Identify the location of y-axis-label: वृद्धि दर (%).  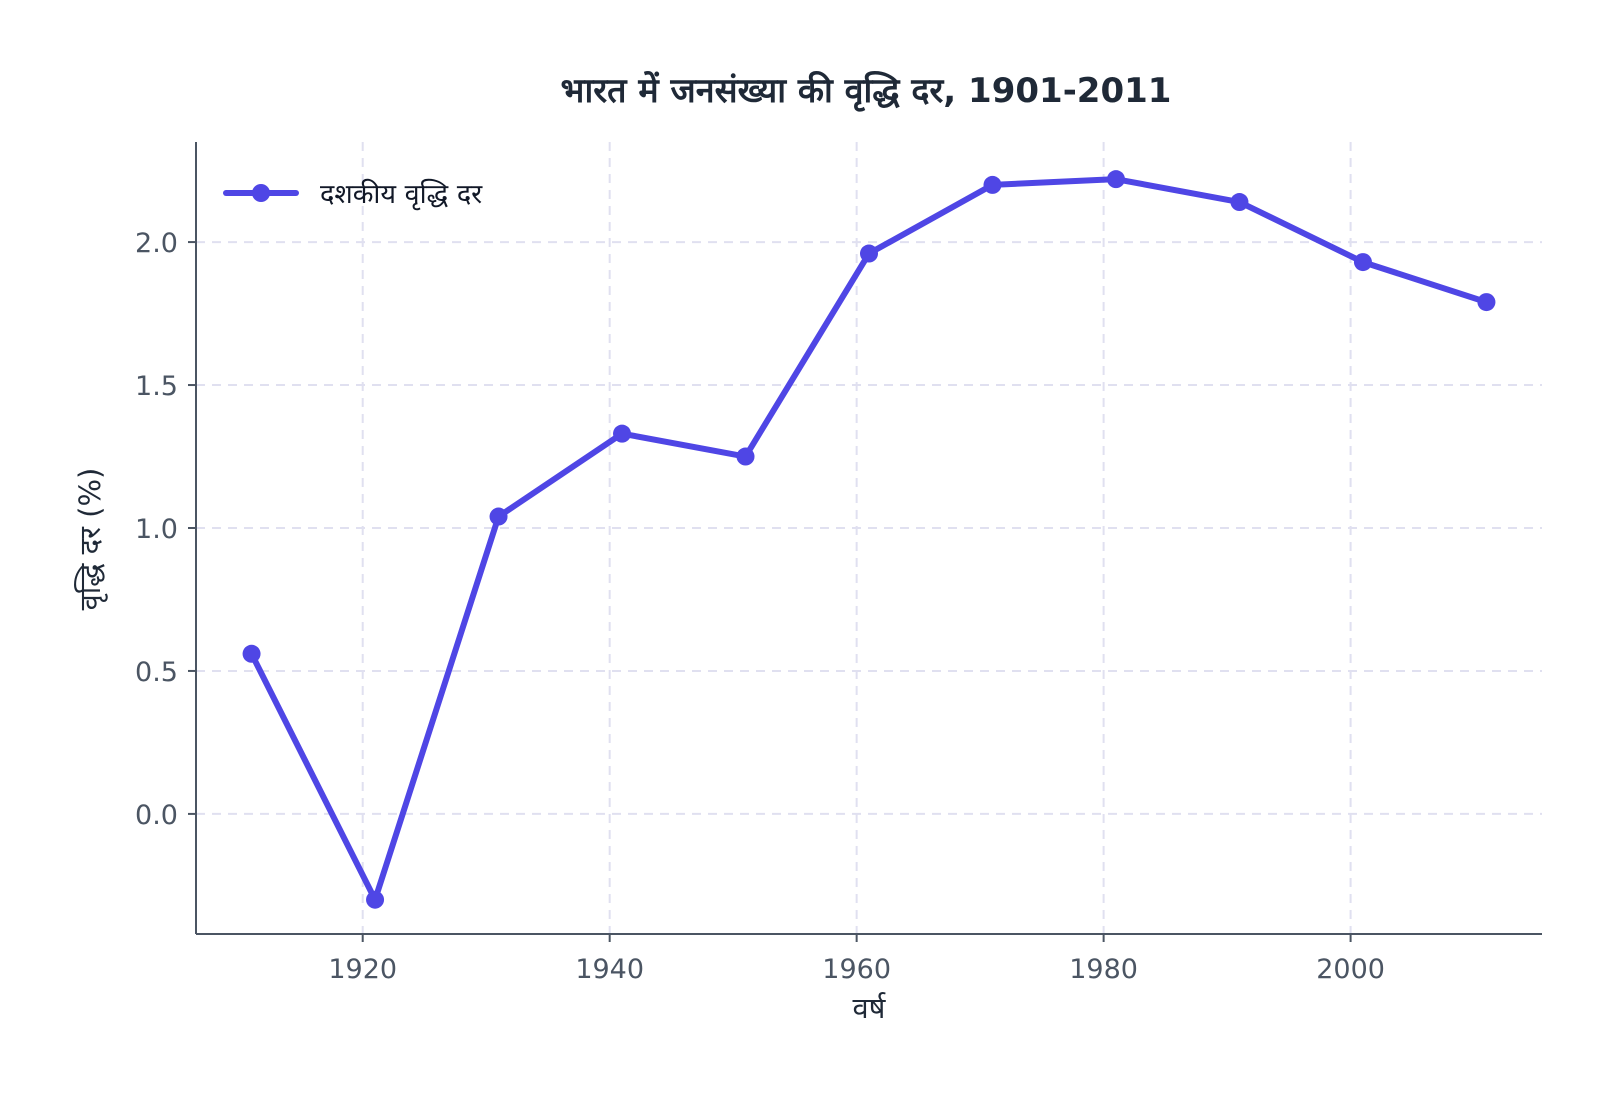
(90, 539).